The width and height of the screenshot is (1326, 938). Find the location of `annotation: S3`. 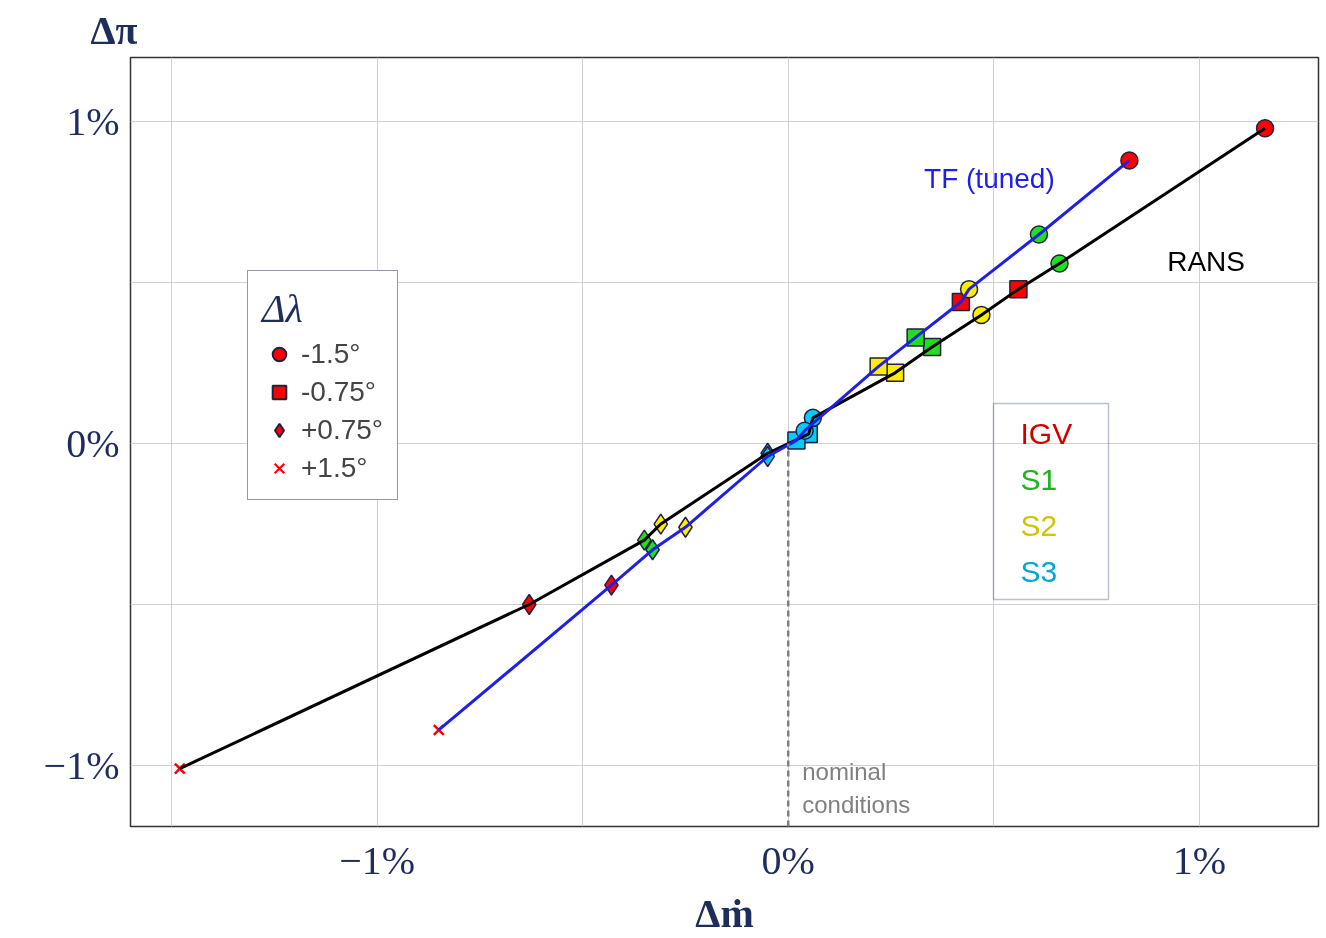

annotation: S3 is located at coordinates (1039, 571).